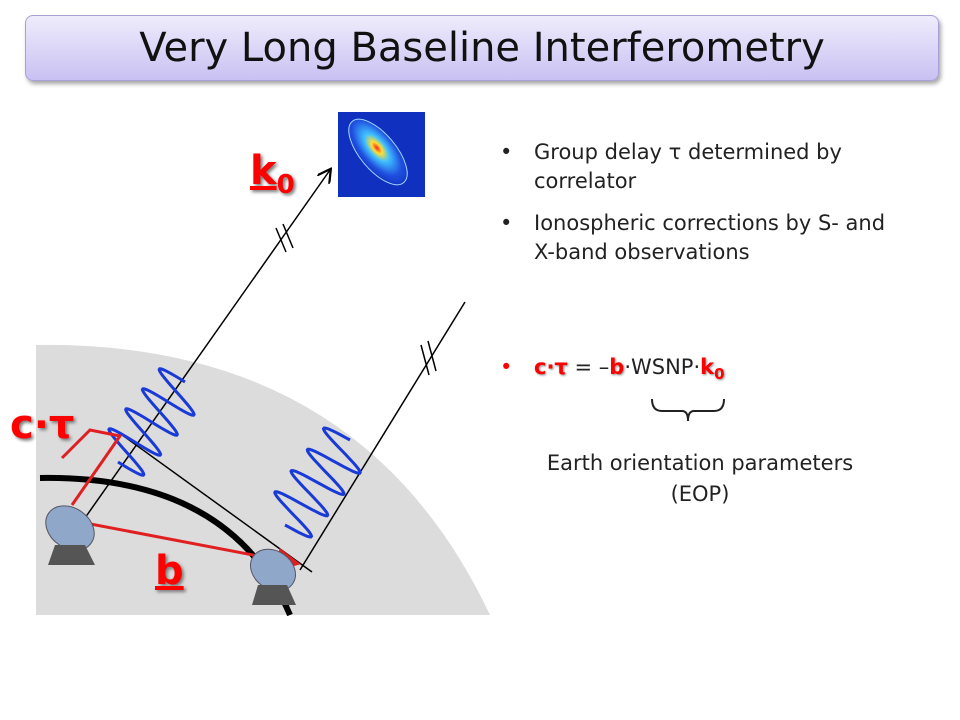  What do you see at coordinates (700, 479) in the screenshot?
I see `brace-note: Earth orientation parameters (EOP)` at bounding box center [700, 479].